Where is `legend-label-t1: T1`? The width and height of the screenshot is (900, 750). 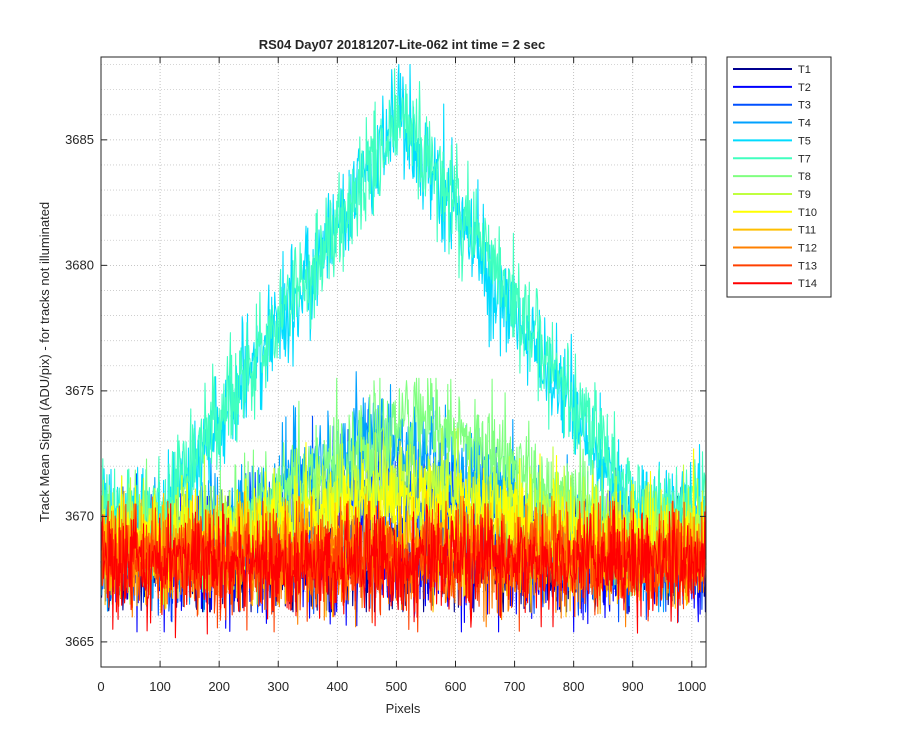 legend-label-t1: T1 is located at coordinates (804, 70).